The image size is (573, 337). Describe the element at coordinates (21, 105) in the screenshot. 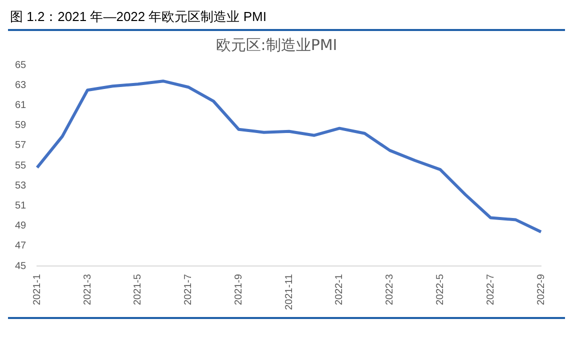

I see `y-tick-label: 61` at that location.